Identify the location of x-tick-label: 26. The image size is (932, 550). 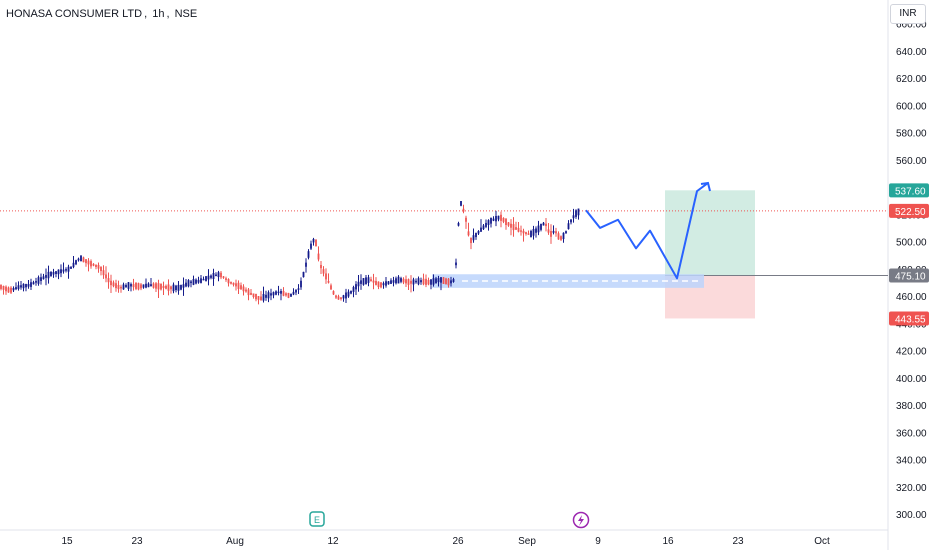
(458, 541).